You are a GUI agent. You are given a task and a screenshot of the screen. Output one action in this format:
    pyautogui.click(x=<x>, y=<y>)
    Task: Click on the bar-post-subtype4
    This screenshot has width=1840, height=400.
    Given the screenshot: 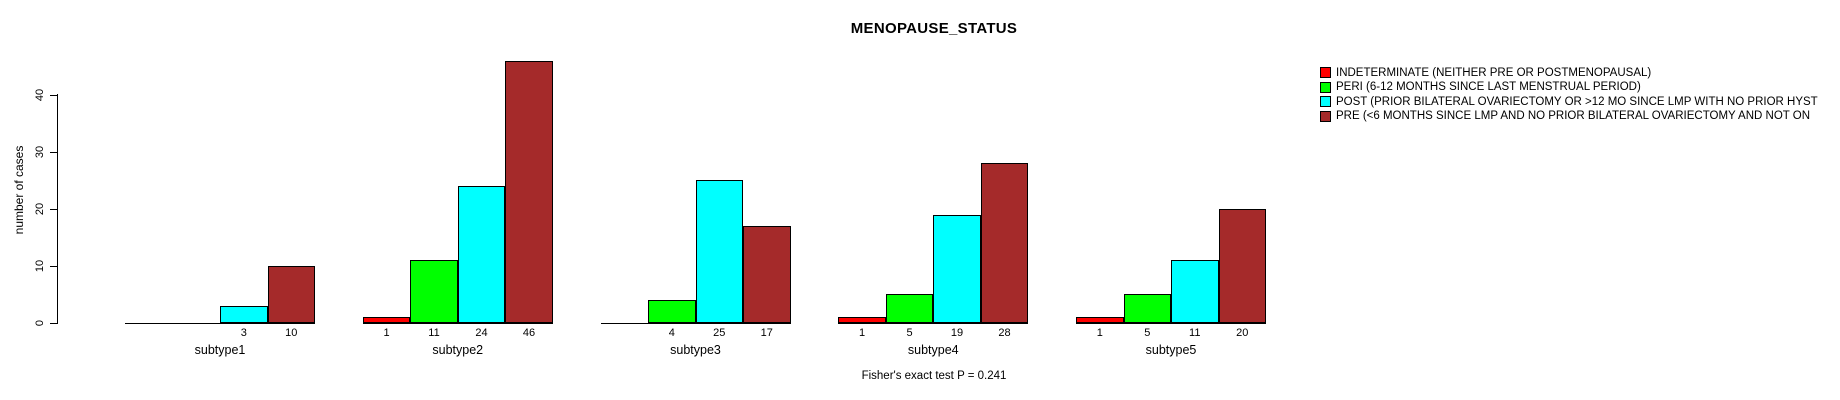 What is the action you would take?
    pyautogui.click(x=957, y=269)
    